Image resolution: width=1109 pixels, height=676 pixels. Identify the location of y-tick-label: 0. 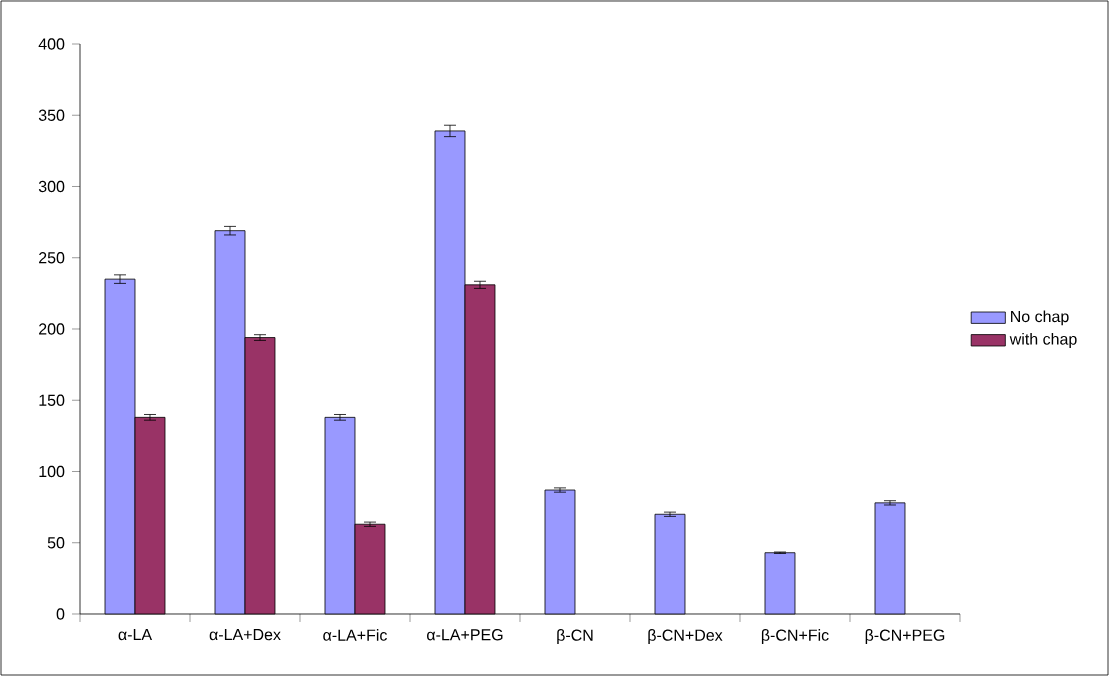
(60, 614).